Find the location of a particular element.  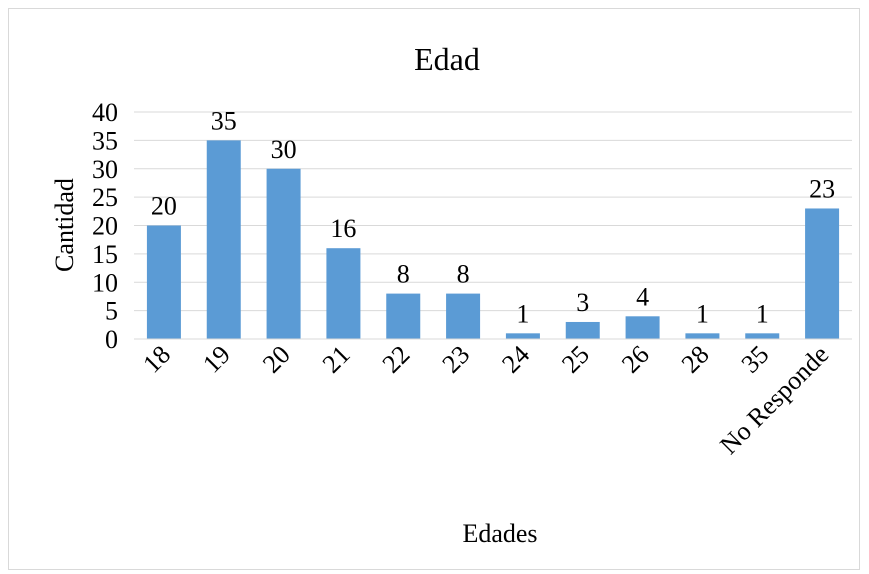

y-tick-label: 30 is located at coordinates (105, 169).